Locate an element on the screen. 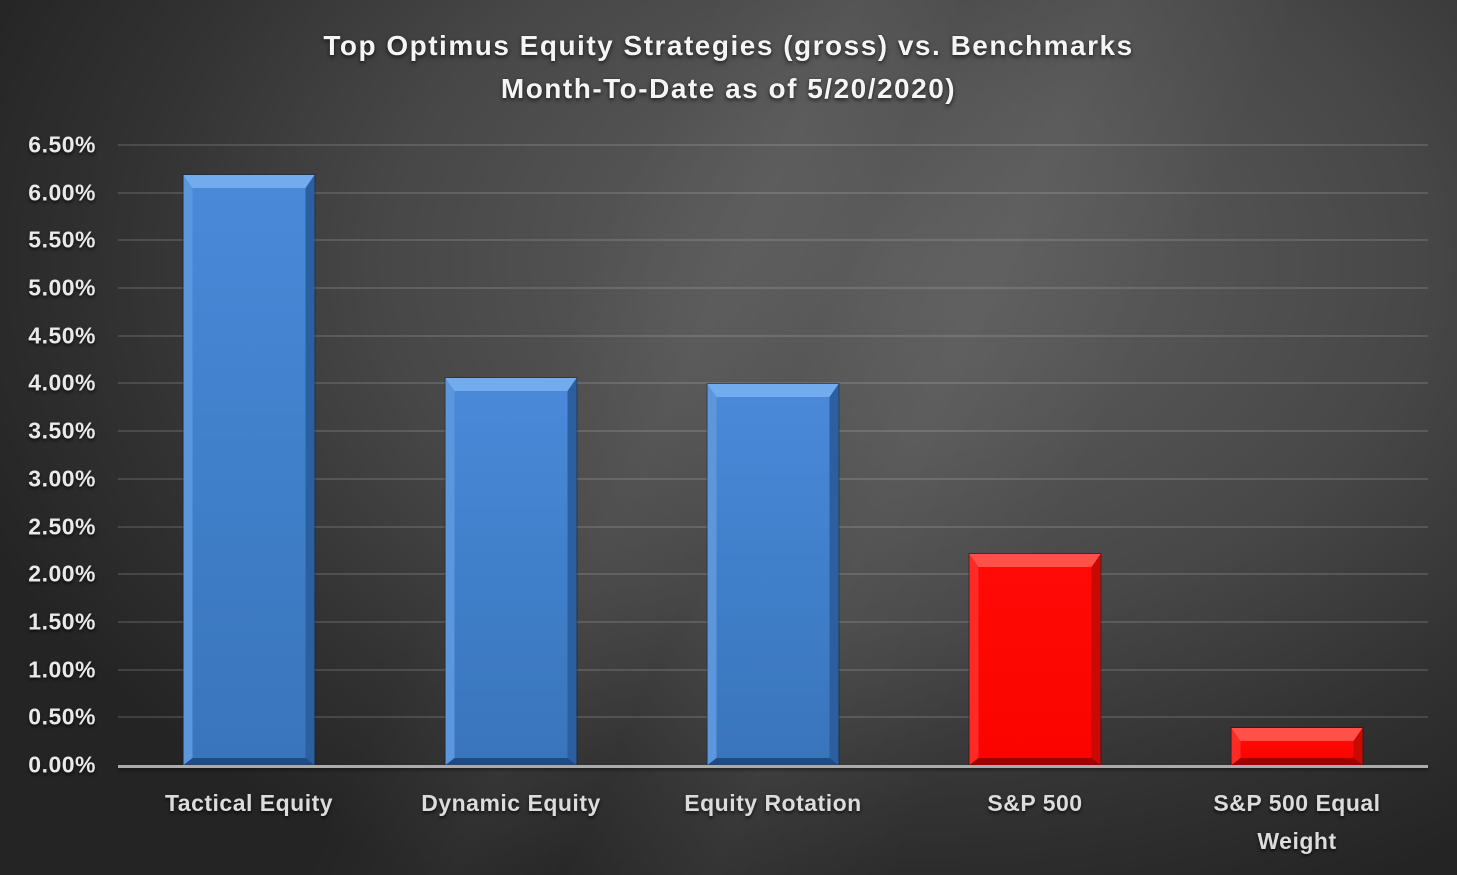 Image resolution: width=1457 pixels, height=875 pixels. category-label-text: Dynamic Equity is located at coordinates (511, 803).